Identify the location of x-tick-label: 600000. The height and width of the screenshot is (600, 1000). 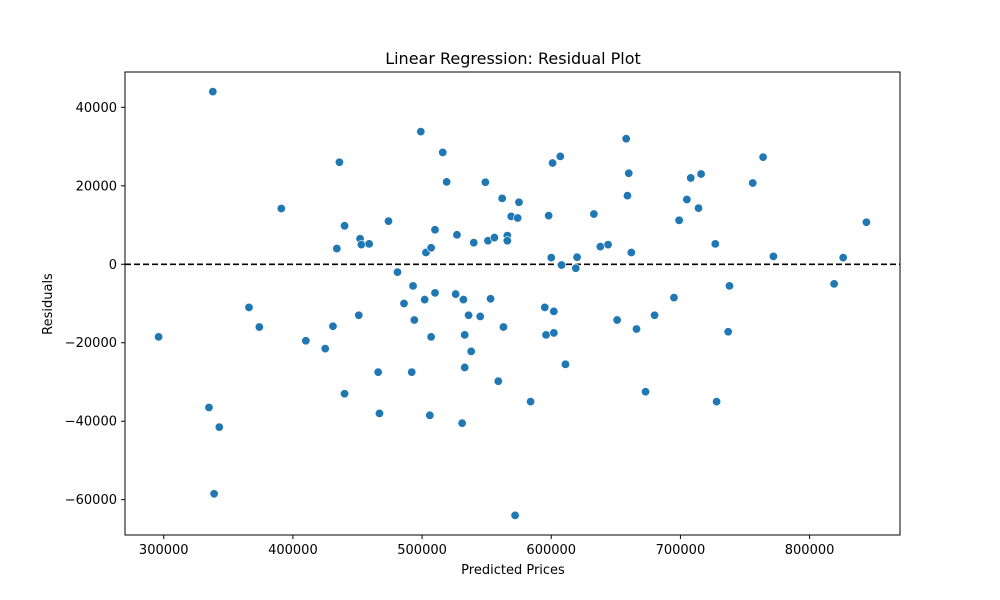
(551, 550).